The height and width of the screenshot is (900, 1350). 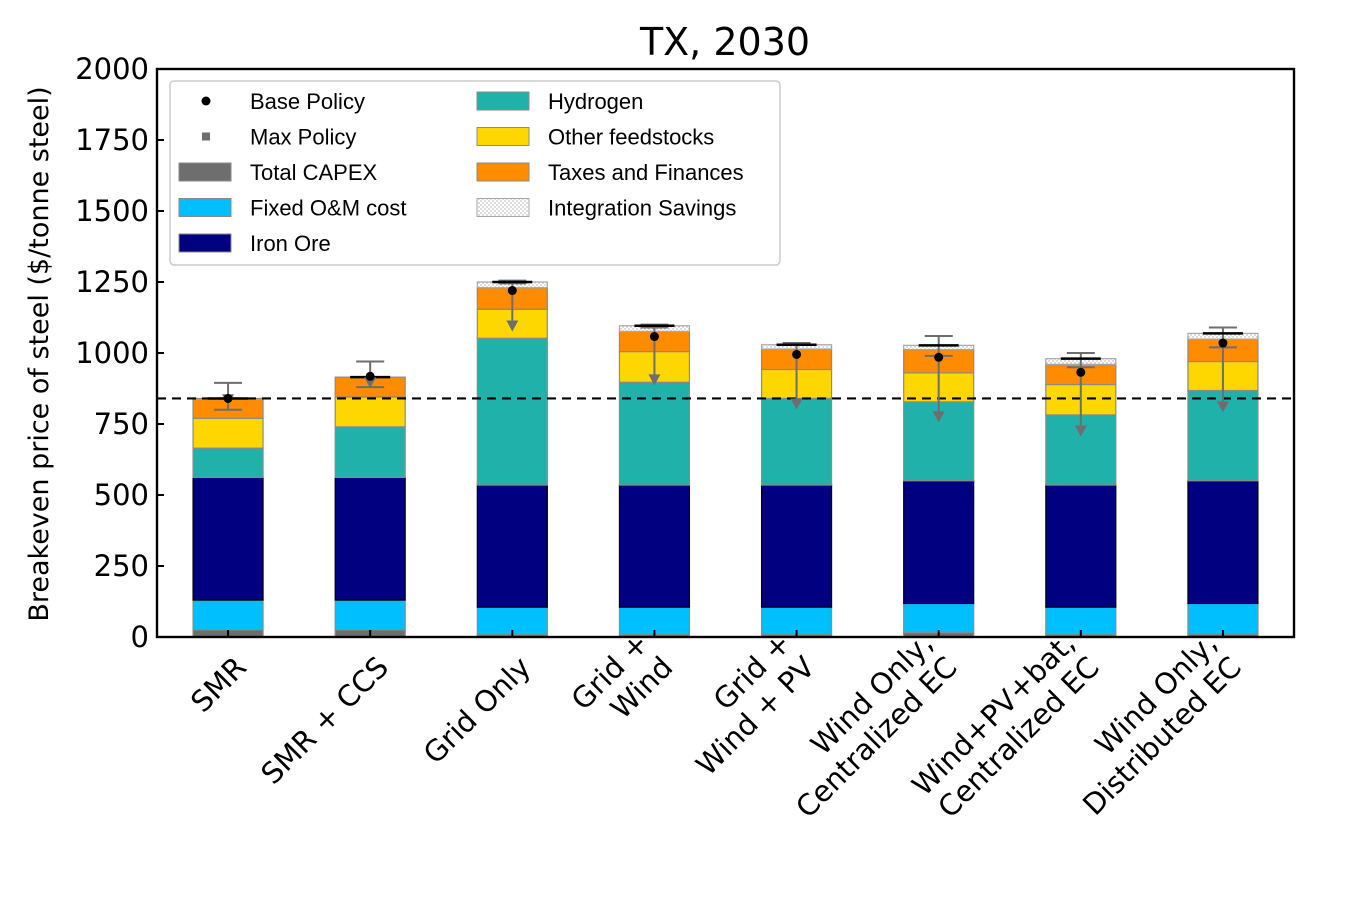 I want to click on x-tick-label-line: SMR + CCS, so click(x=324, y=720).